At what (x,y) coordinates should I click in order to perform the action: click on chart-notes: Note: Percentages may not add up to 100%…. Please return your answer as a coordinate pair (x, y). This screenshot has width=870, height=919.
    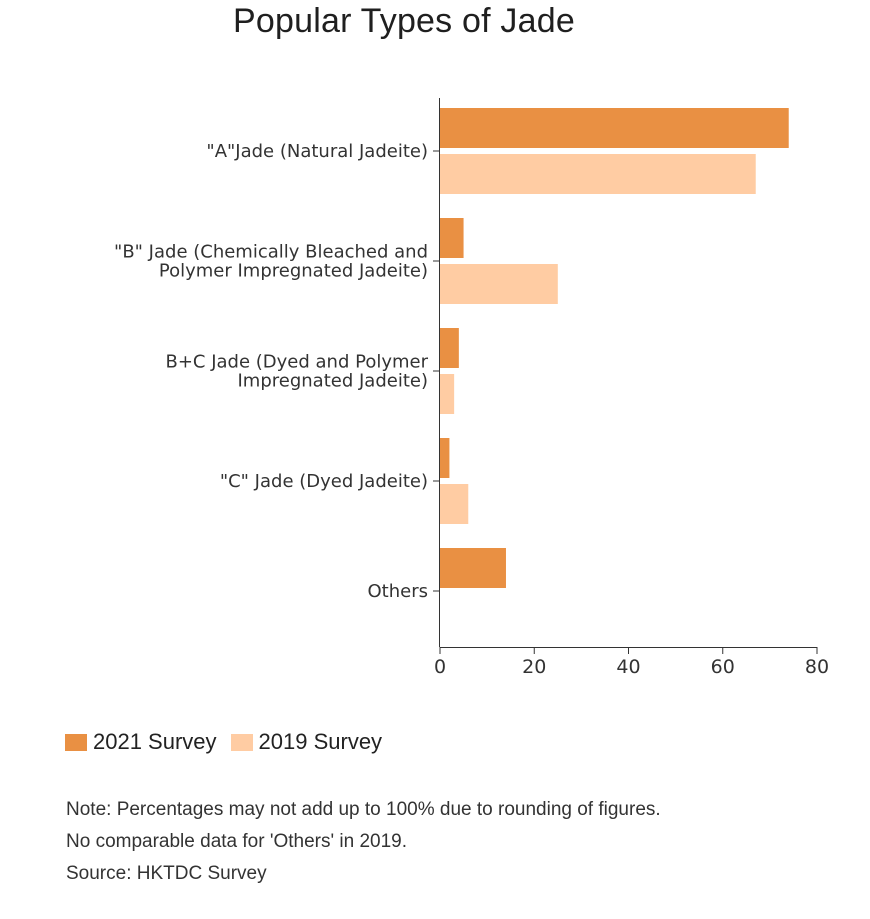
    Looking at the image, I should click on (363, 842).